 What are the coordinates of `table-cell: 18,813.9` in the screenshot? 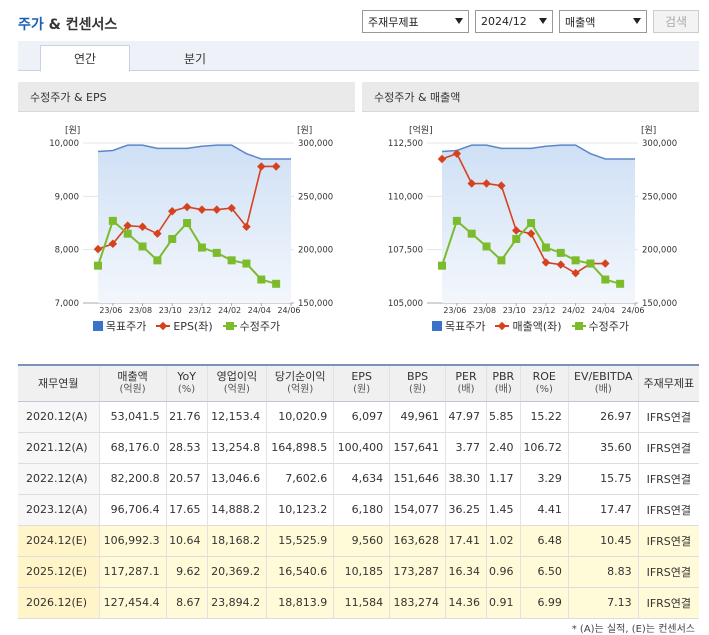 It's located at (300, 603).